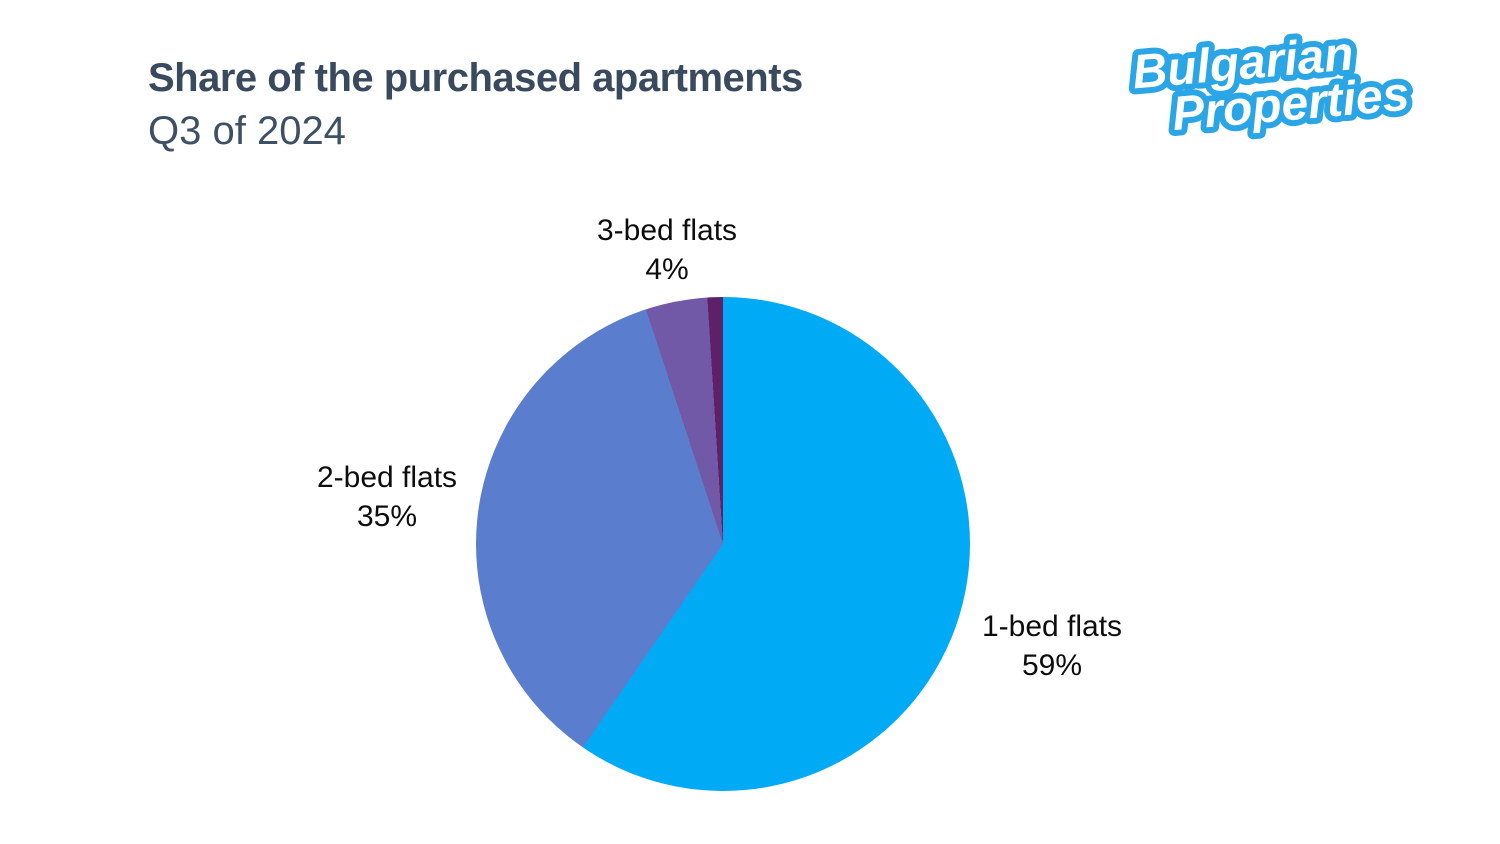 This screenshot has height=844, width=1500. I want to click on slice-label-2-bed-flats: 2-bed flats 35%, so click(387, 497).